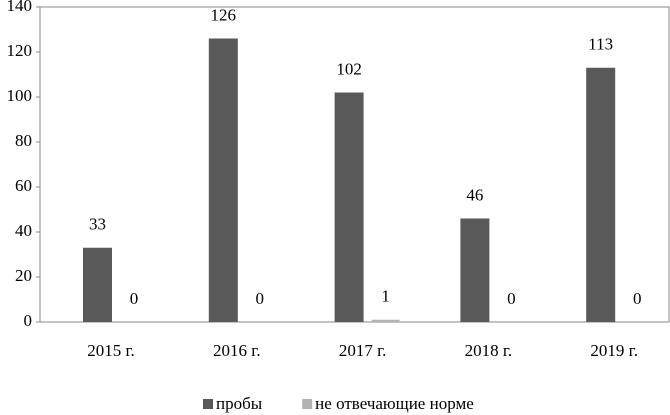 The height and width of the screenshot is (415, 670). What do you see at coordinates (600, 44) in the screenshot?
I see `value-label: 113` at bounding box center [600, 44].